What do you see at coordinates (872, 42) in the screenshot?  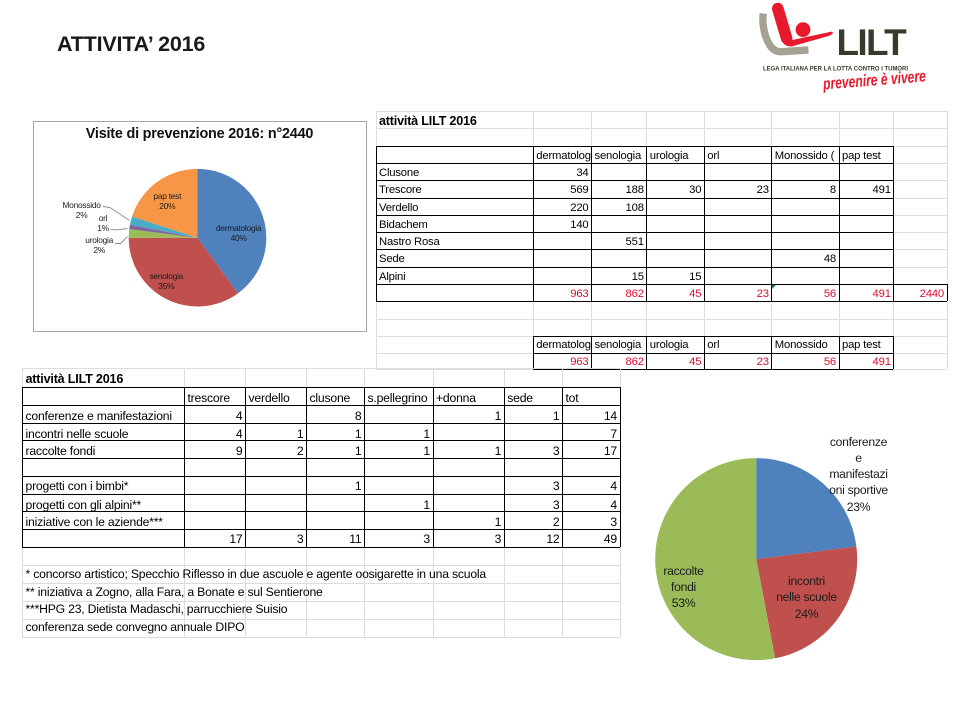 I see `svg-text: LILT` at bounding box center [872, 42].